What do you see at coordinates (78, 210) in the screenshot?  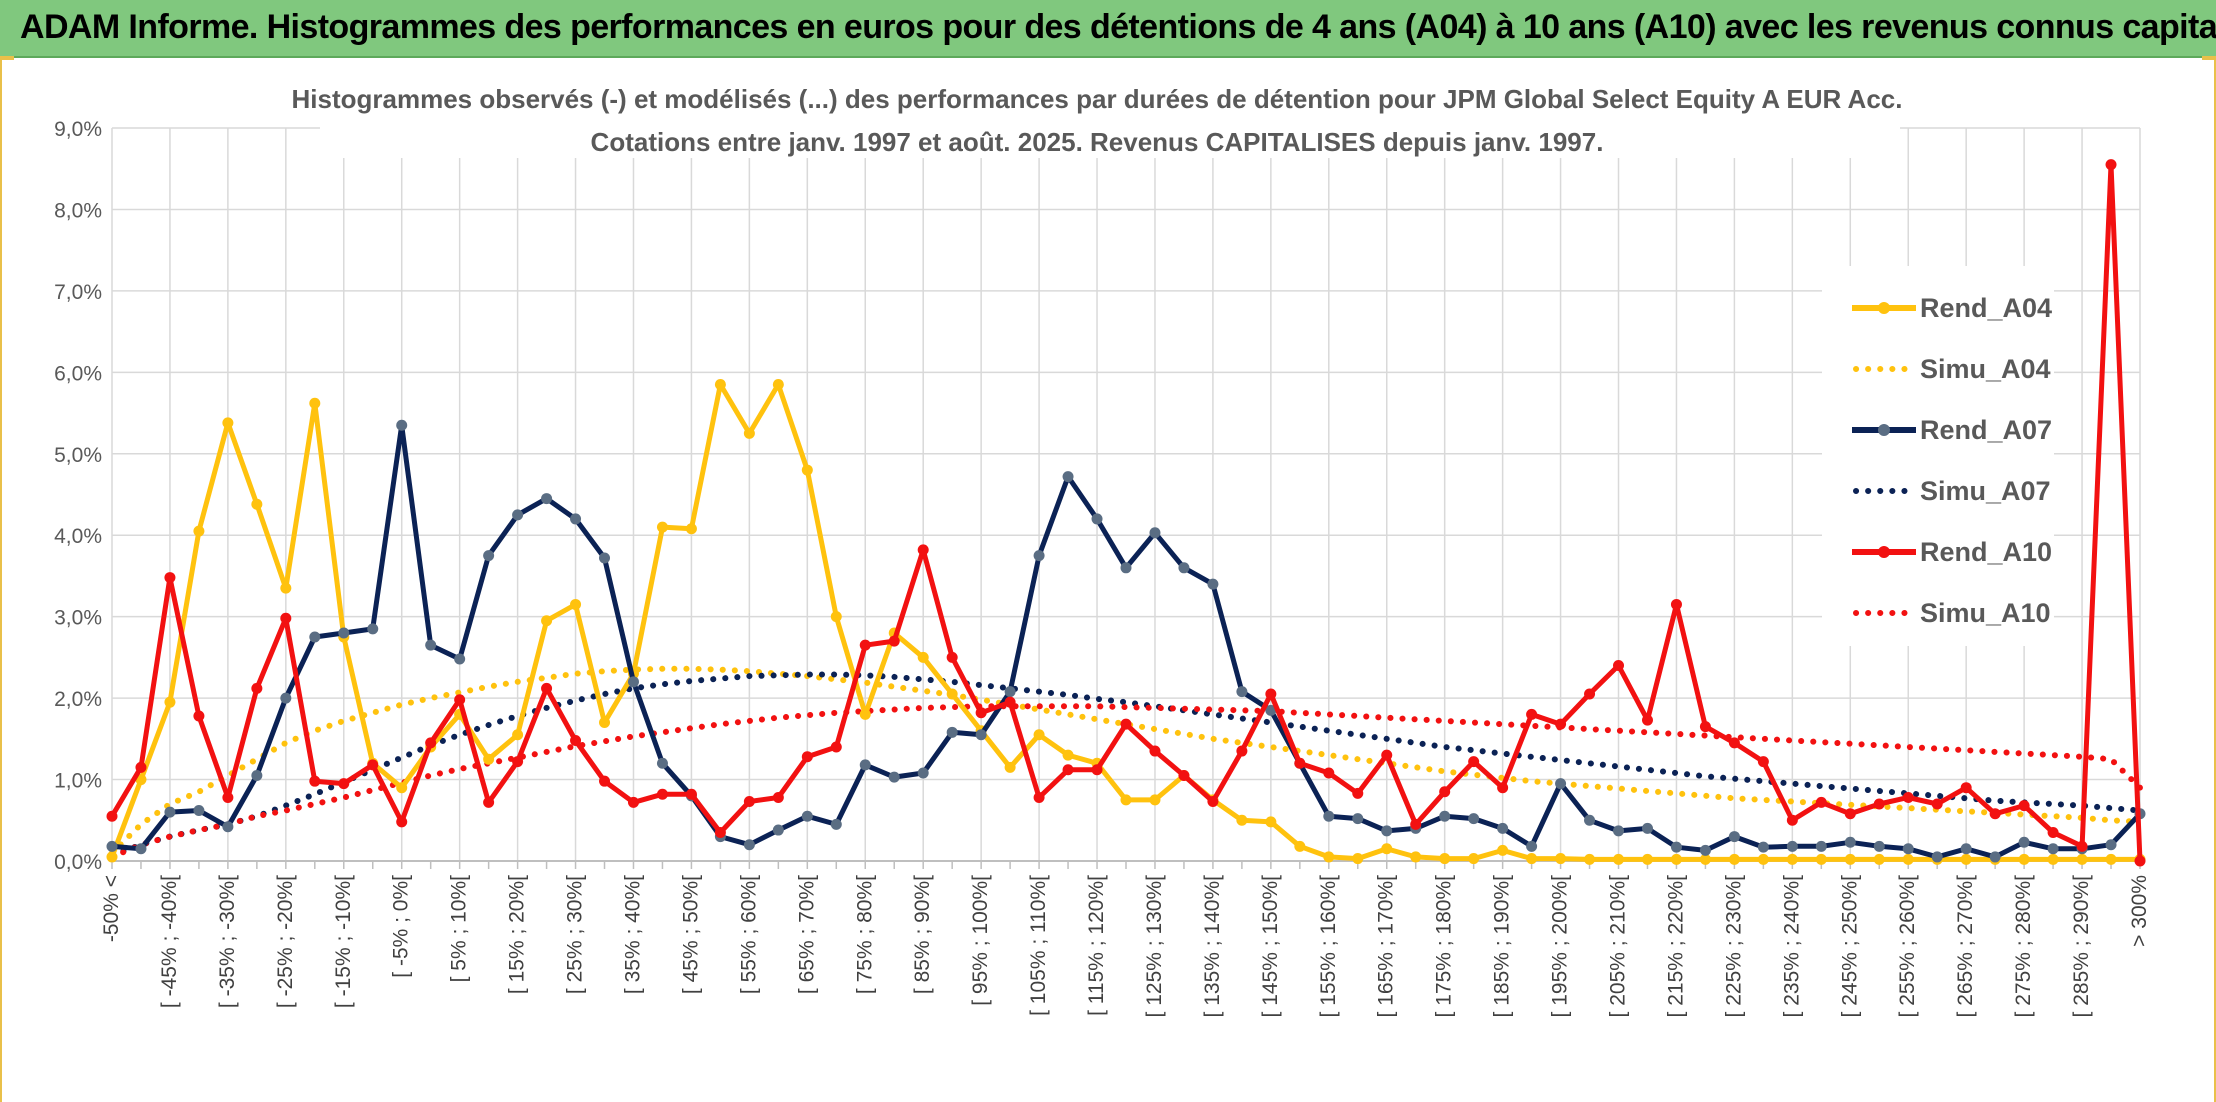 I see `y-tick-label: 8,0%` at bounding box center [78, 210].